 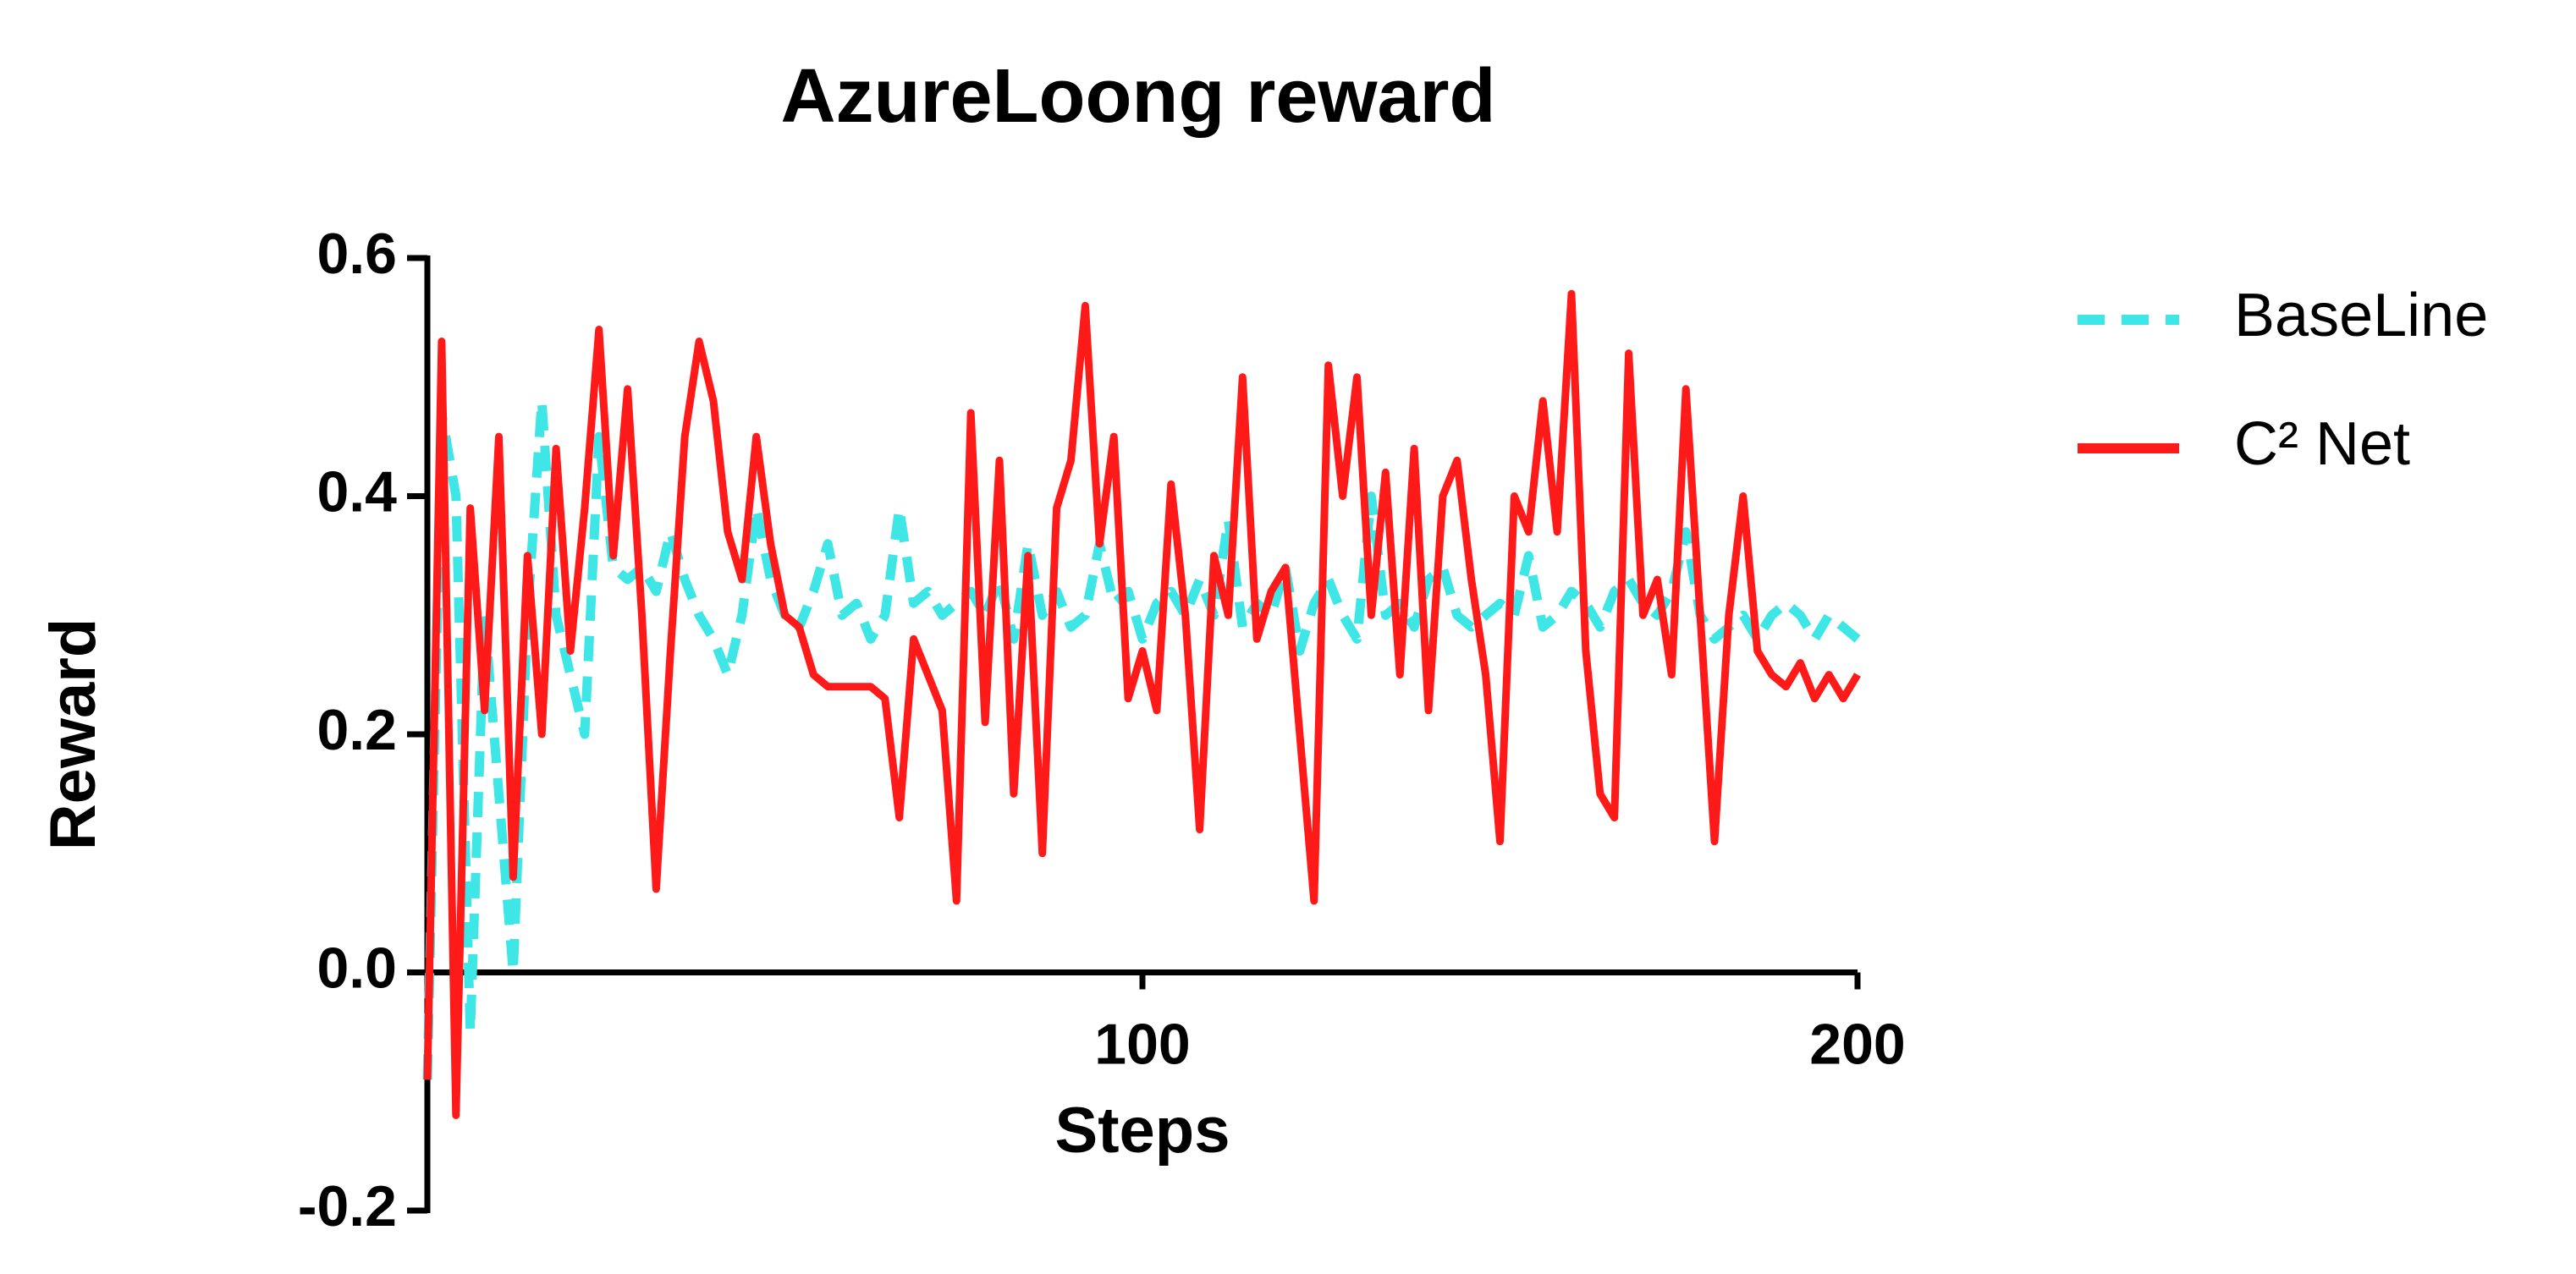 I want to click on y-tick-label: -0.2, so click(x=347, y=1206).